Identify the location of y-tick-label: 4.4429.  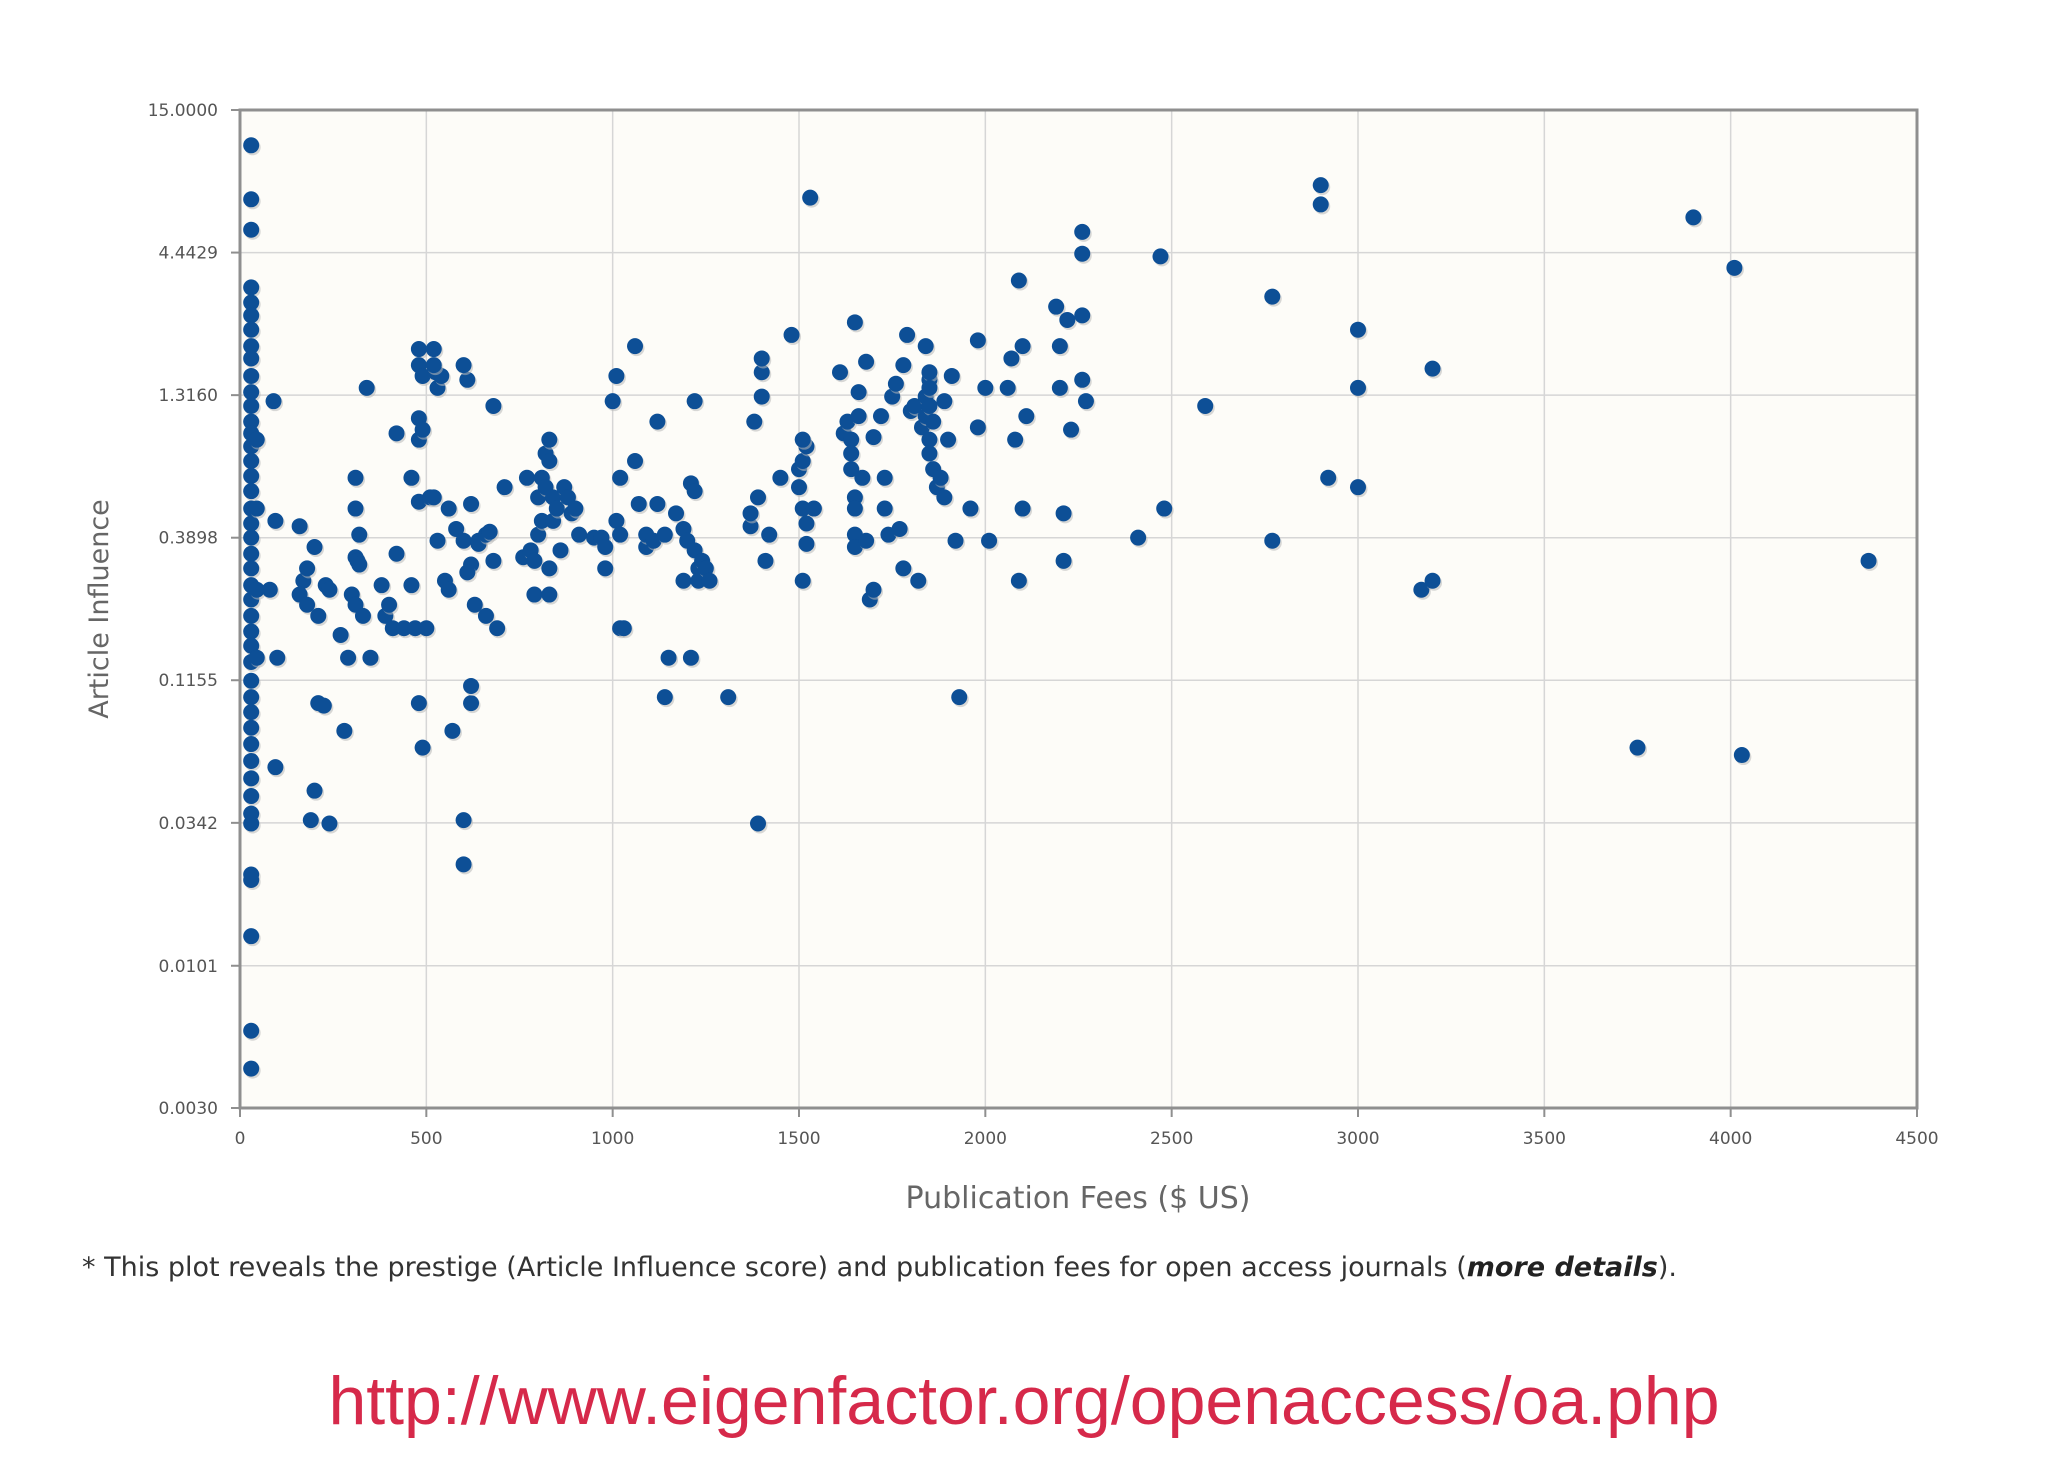
(188, 254).